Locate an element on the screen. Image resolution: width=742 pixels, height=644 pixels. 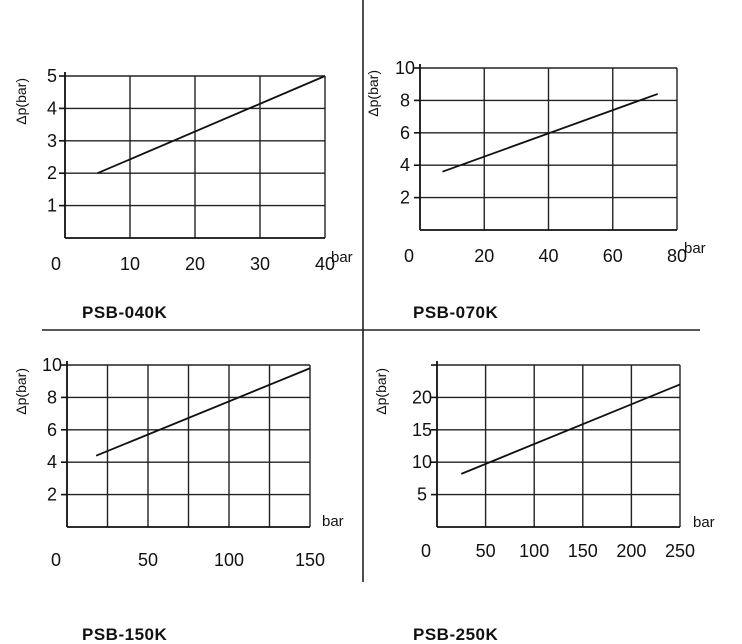
panel-title: PSB-250K is located at coordinates (455, 634).